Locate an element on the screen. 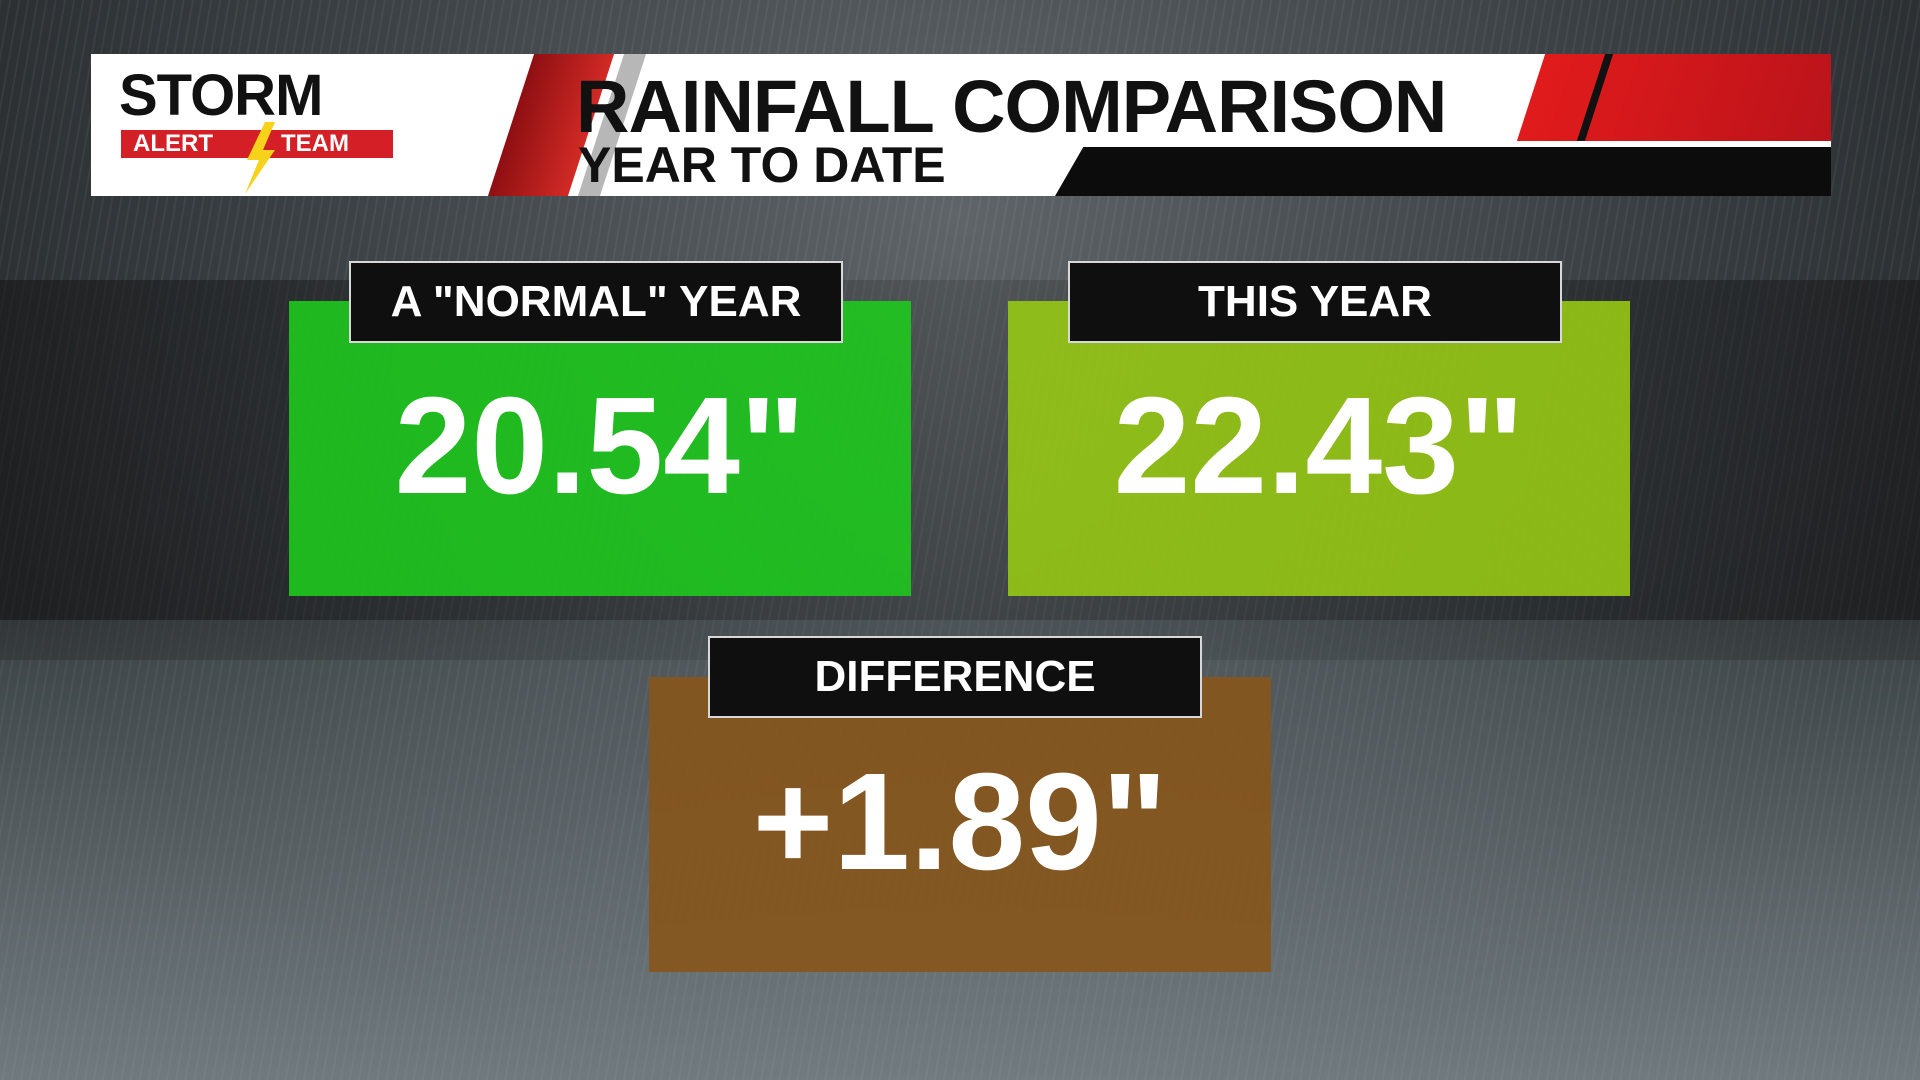  subtitle: YEAR TO DATE is located at coordinates (762, 165).